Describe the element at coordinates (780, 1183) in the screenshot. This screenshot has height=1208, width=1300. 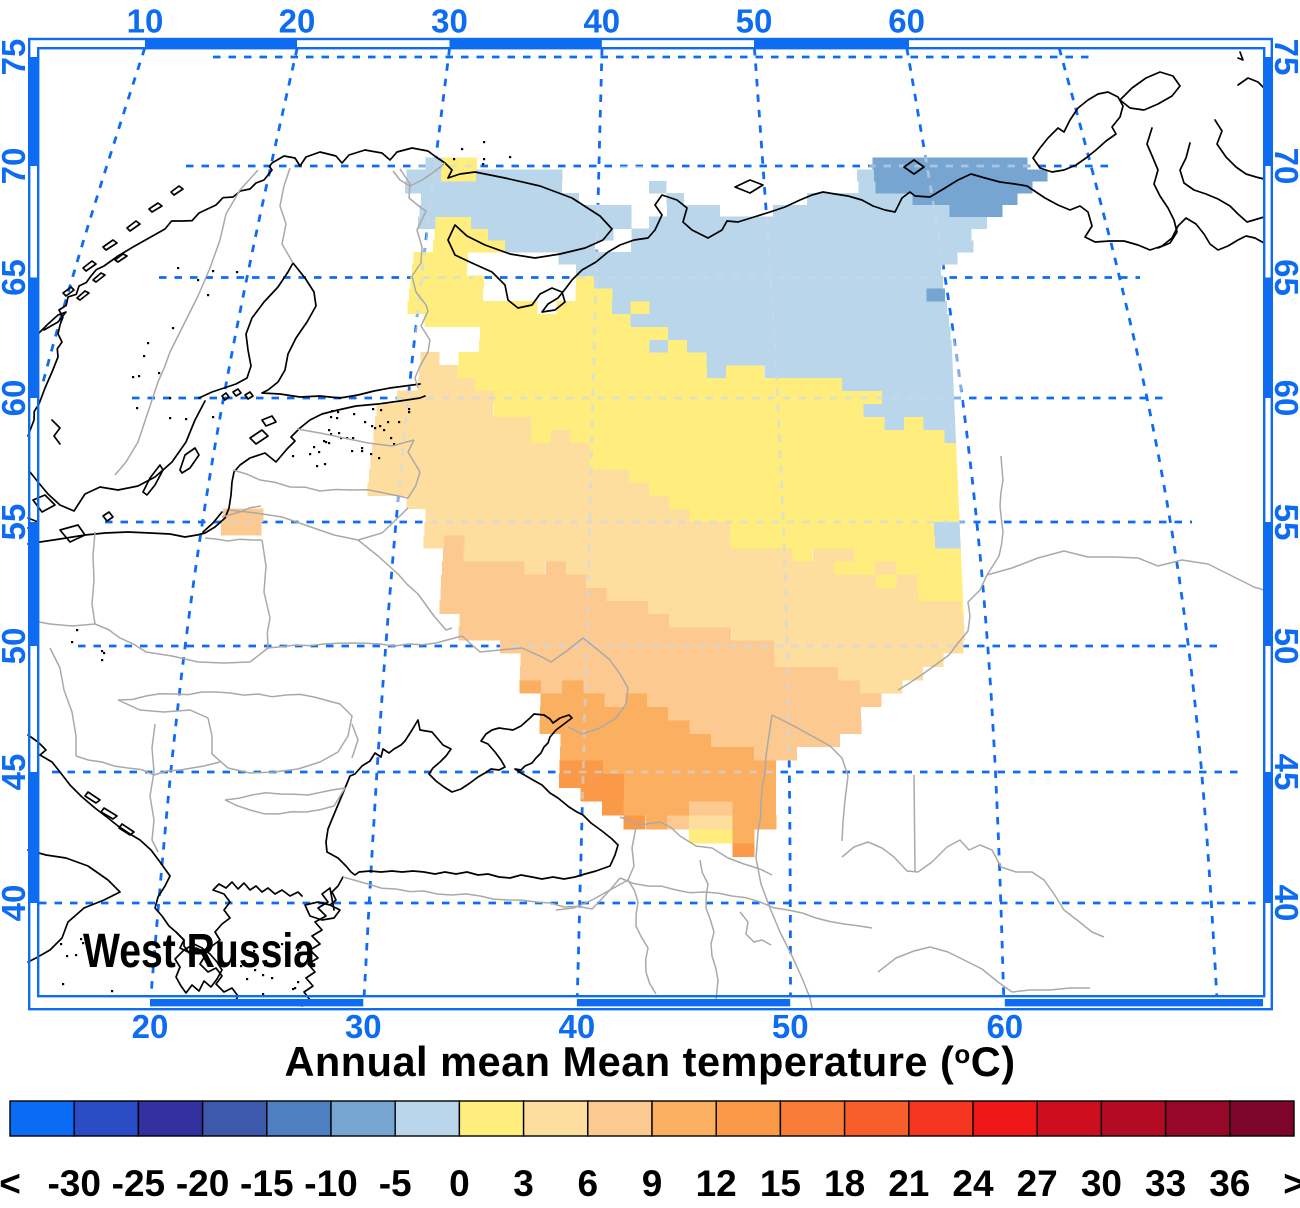
I see `svg-text: 15` at that location.